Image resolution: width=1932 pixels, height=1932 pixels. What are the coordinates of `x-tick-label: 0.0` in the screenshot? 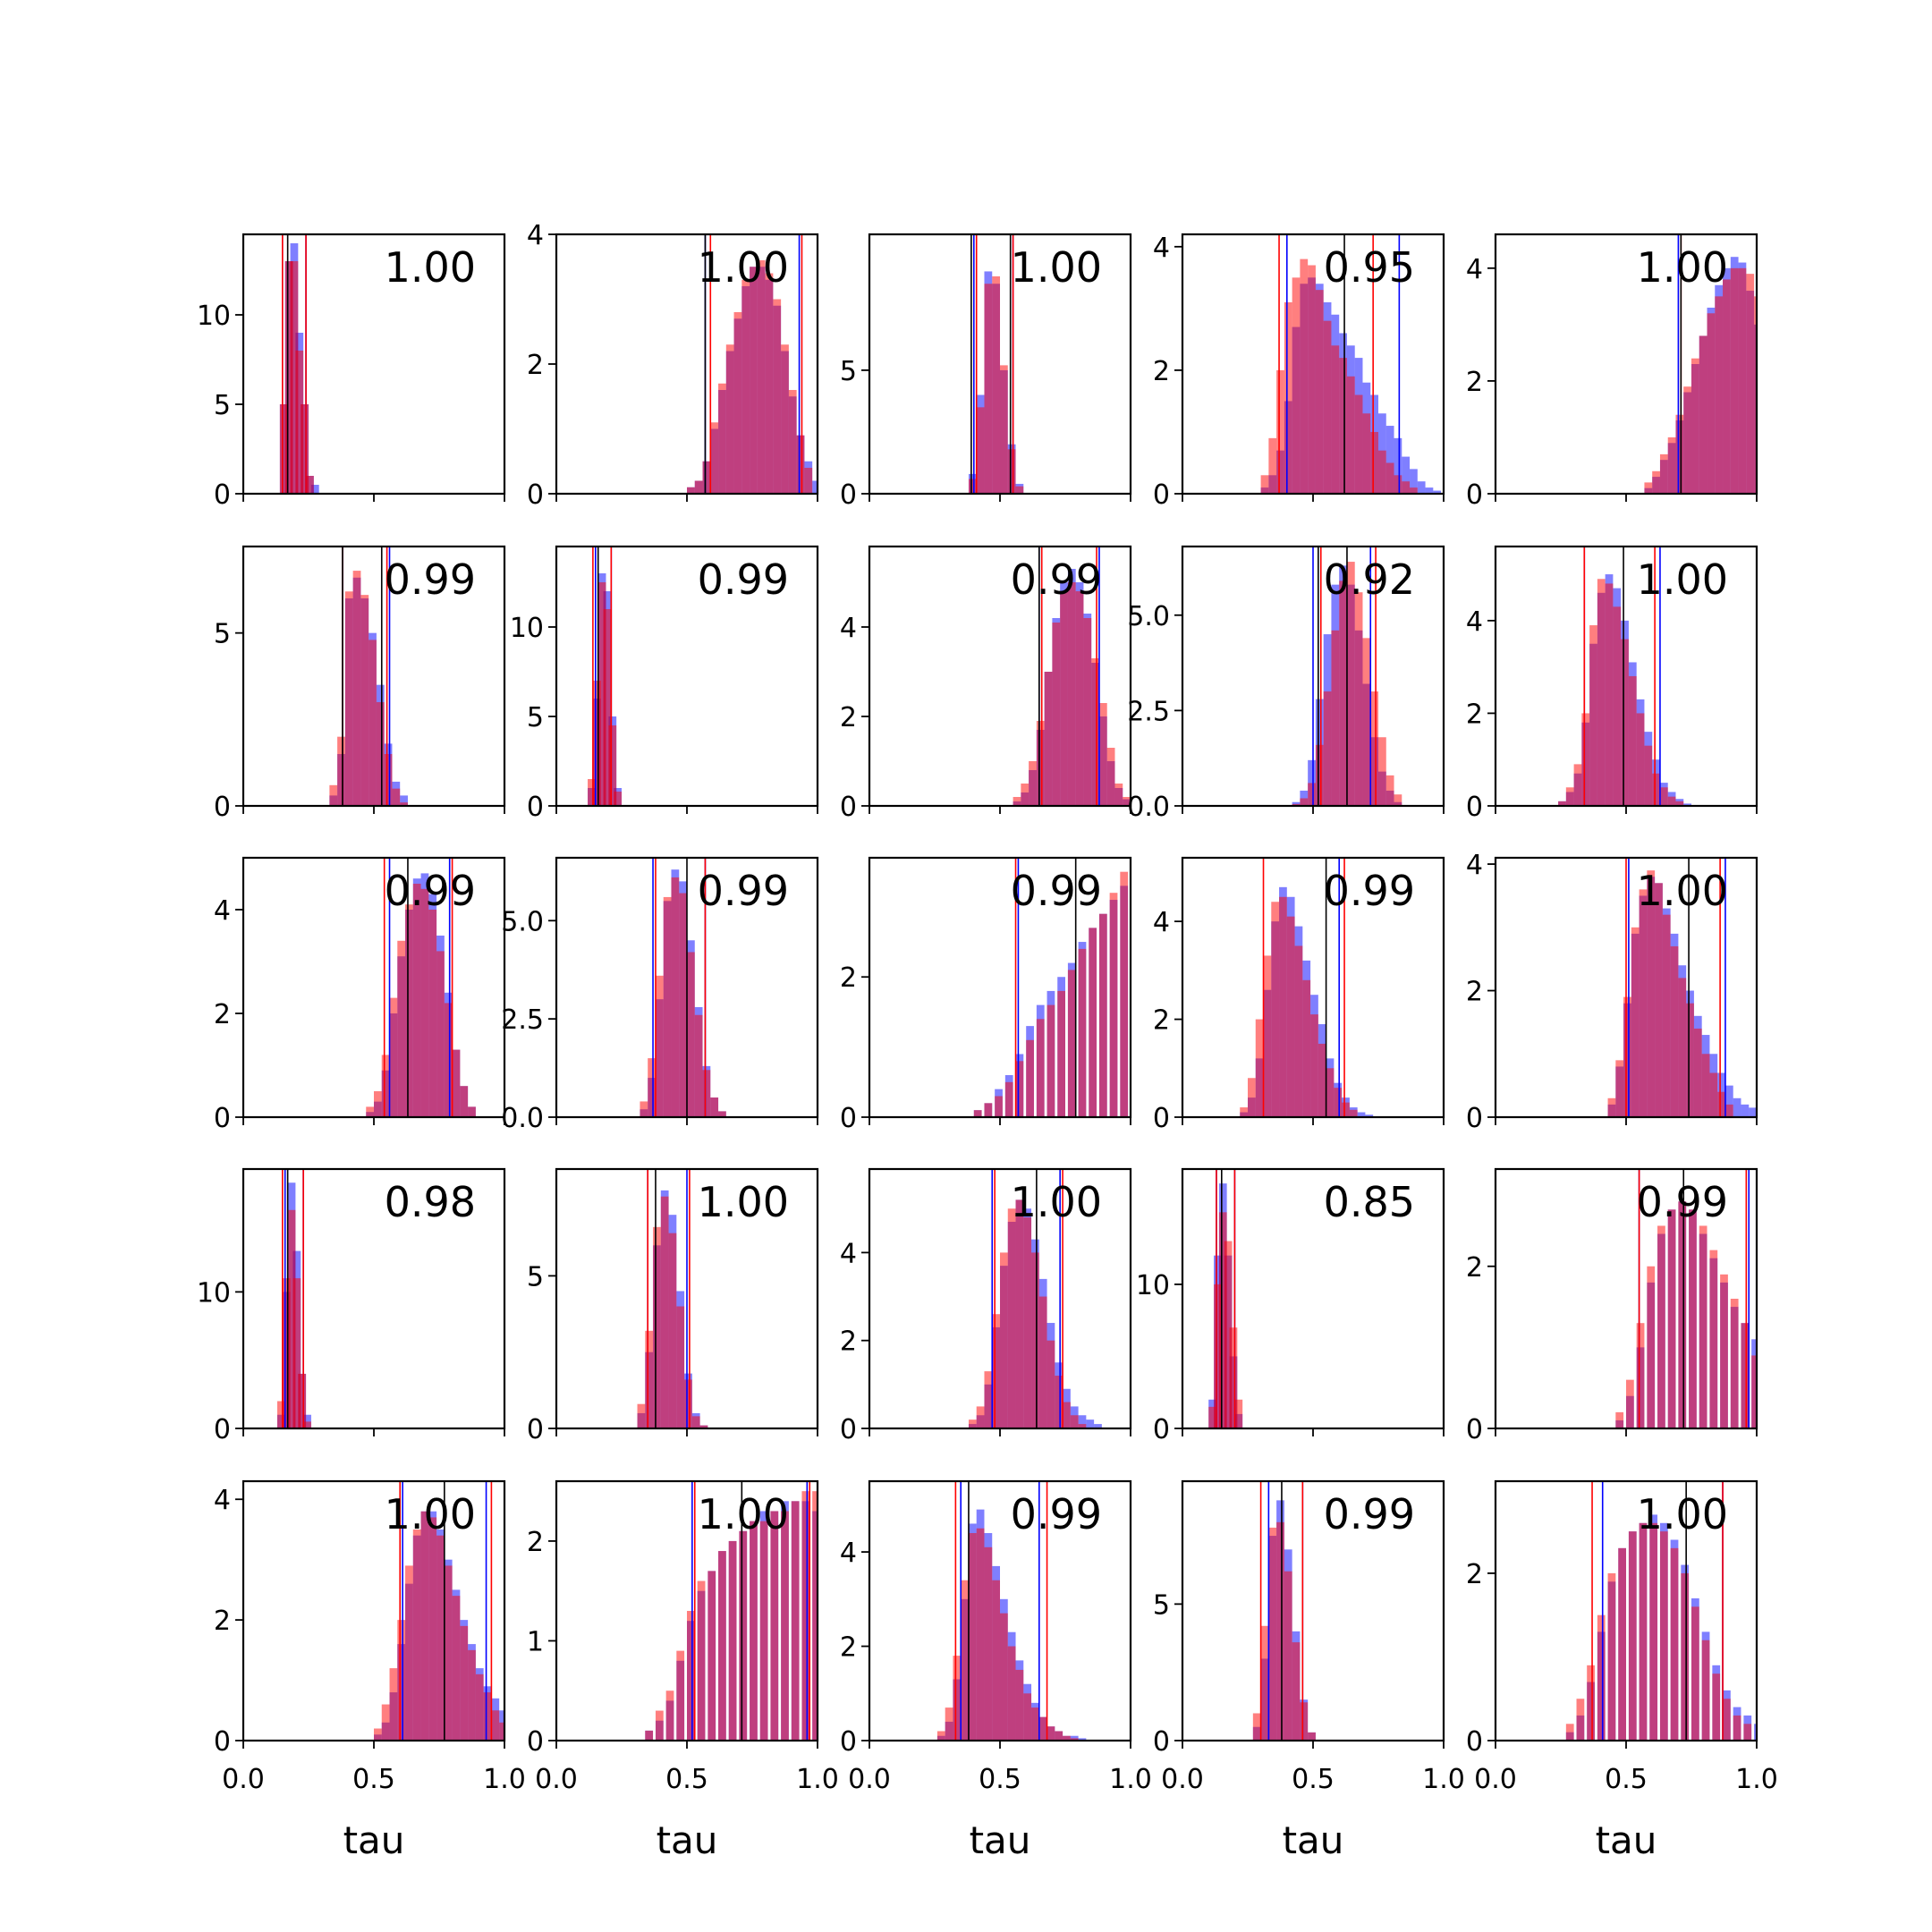 It's located at (243, 1779).